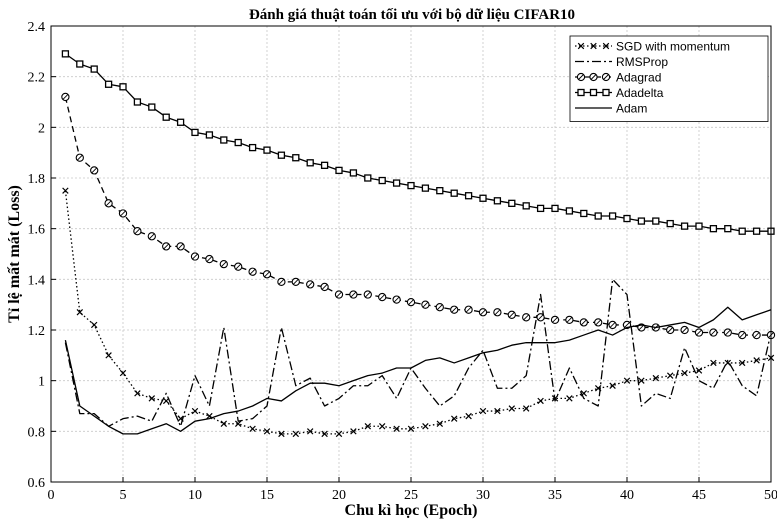 The width and height of the screenshot is (777, 520). What do you see at coordinates (593, 46) in the screenshot?
I see `legend-marker-sgd-with-momentum` at bounding box center [593, 46].